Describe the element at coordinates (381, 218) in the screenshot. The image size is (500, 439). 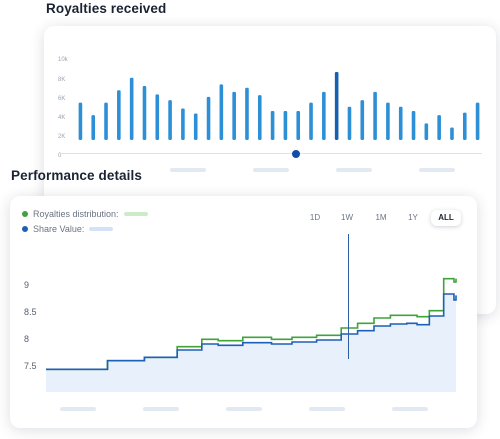
I see `range-1m-button: 1M` at that location.